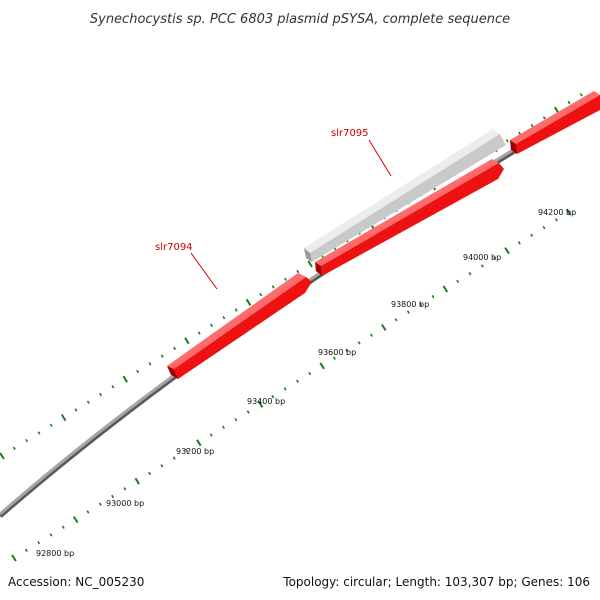  What do you see at coordinates (380, 158) in the screenshot?
I see `slr7095-label-line` at bounding box center [380, 158].